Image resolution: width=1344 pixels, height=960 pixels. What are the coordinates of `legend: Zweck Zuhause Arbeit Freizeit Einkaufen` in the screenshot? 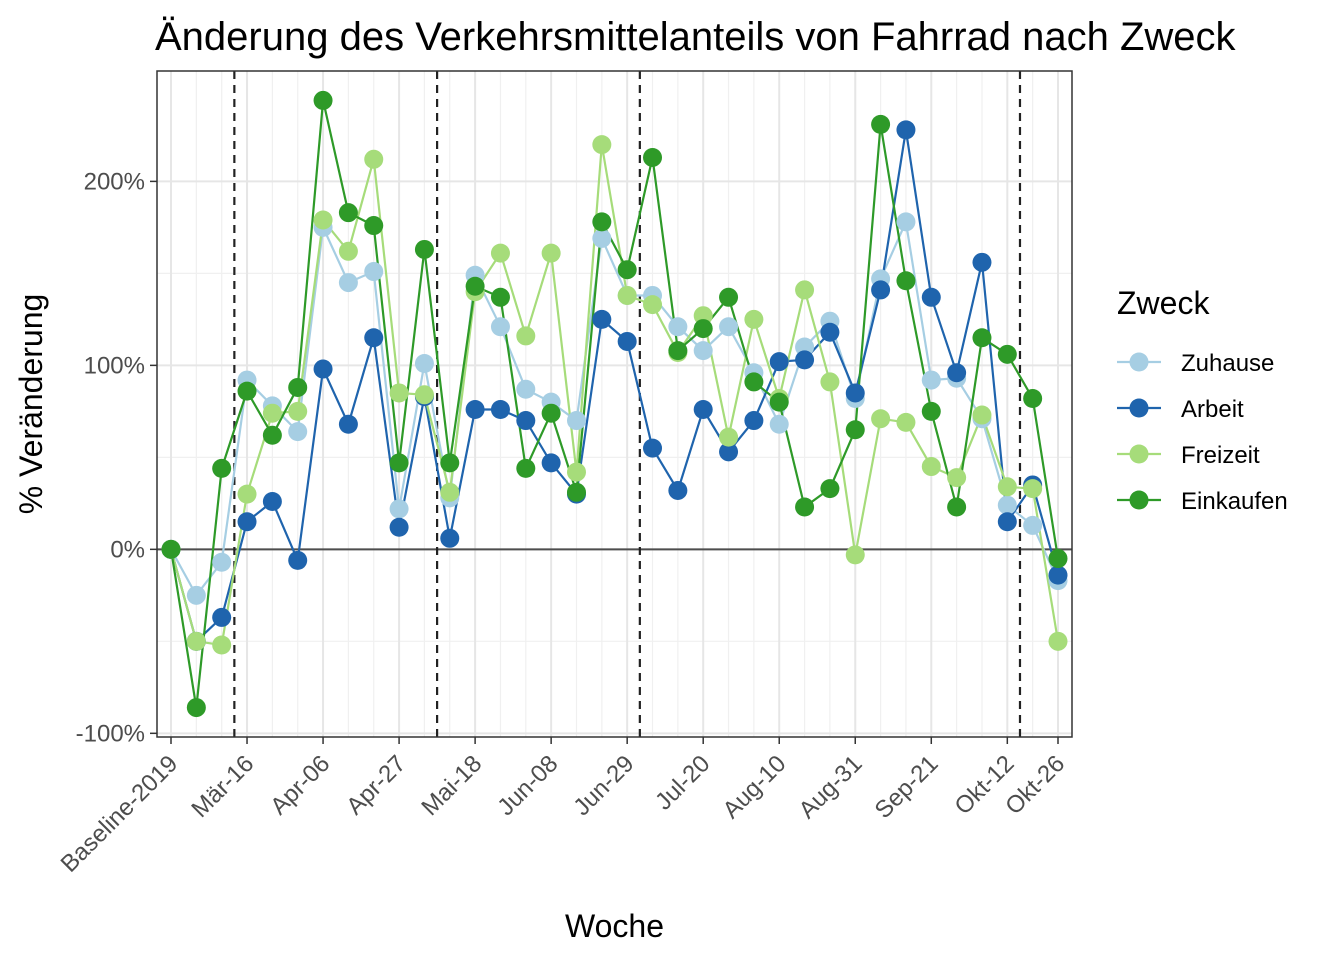 It's located at (1202, 400).